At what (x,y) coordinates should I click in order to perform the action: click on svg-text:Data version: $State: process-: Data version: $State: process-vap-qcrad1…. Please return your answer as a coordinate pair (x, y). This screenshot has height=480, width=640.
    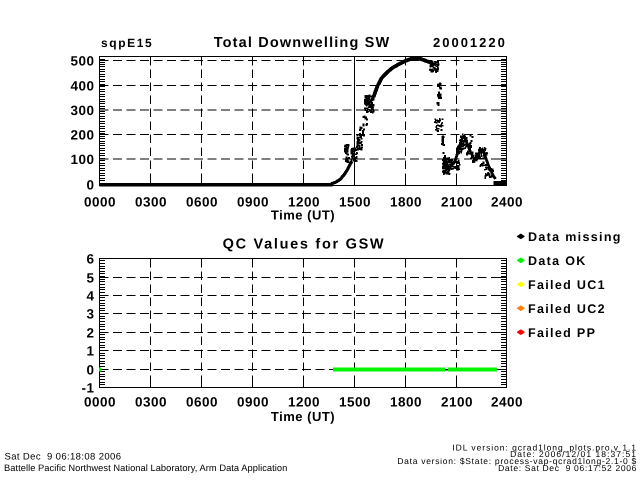
    Looking at the image, I should click on (517, 461).